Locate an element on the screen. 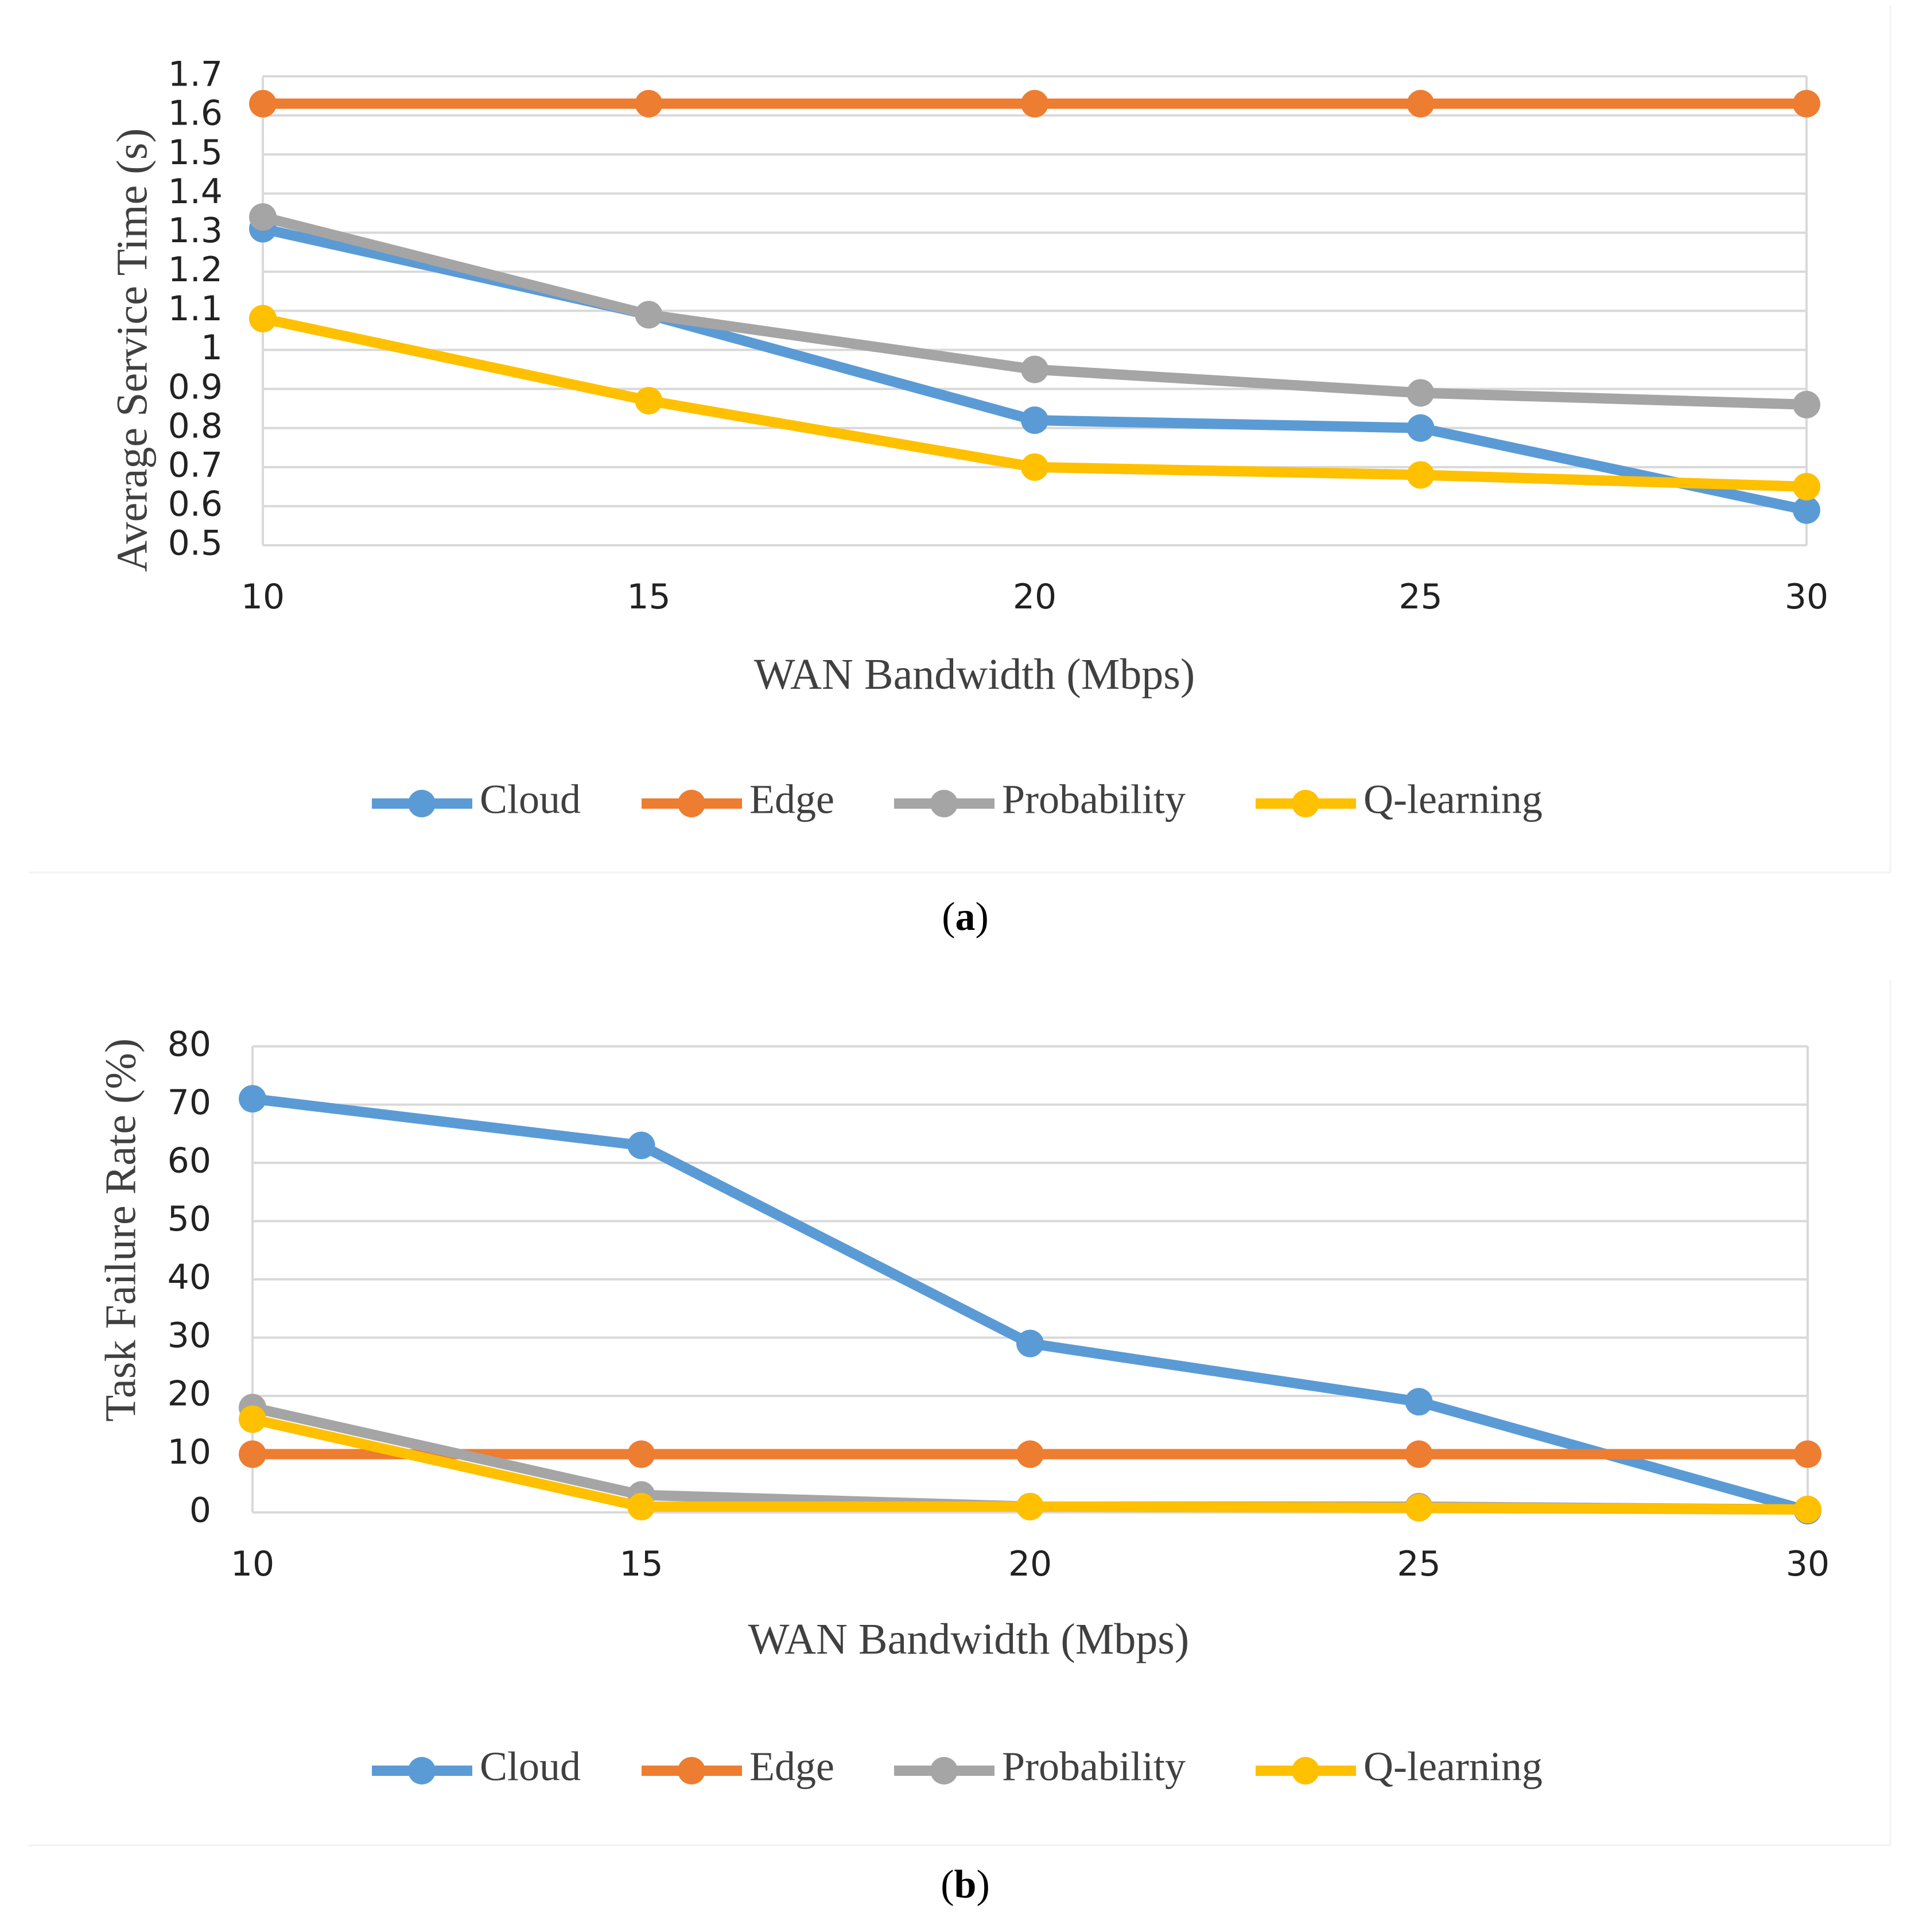  y-tick-label: 0 is located at coordinates (200, 1511).